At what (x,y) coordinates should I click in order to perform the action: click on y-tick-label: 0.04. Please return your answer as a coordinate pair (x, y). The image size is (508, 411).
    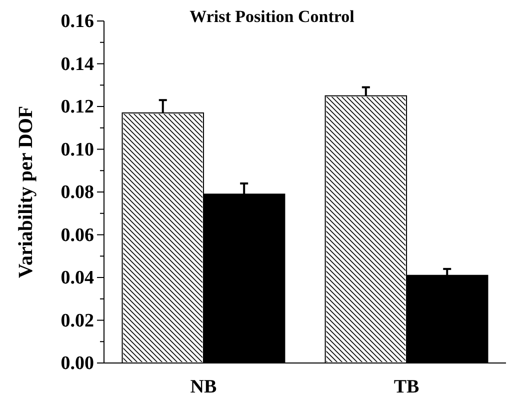
    Looking at the image, I should click on (77, 278).